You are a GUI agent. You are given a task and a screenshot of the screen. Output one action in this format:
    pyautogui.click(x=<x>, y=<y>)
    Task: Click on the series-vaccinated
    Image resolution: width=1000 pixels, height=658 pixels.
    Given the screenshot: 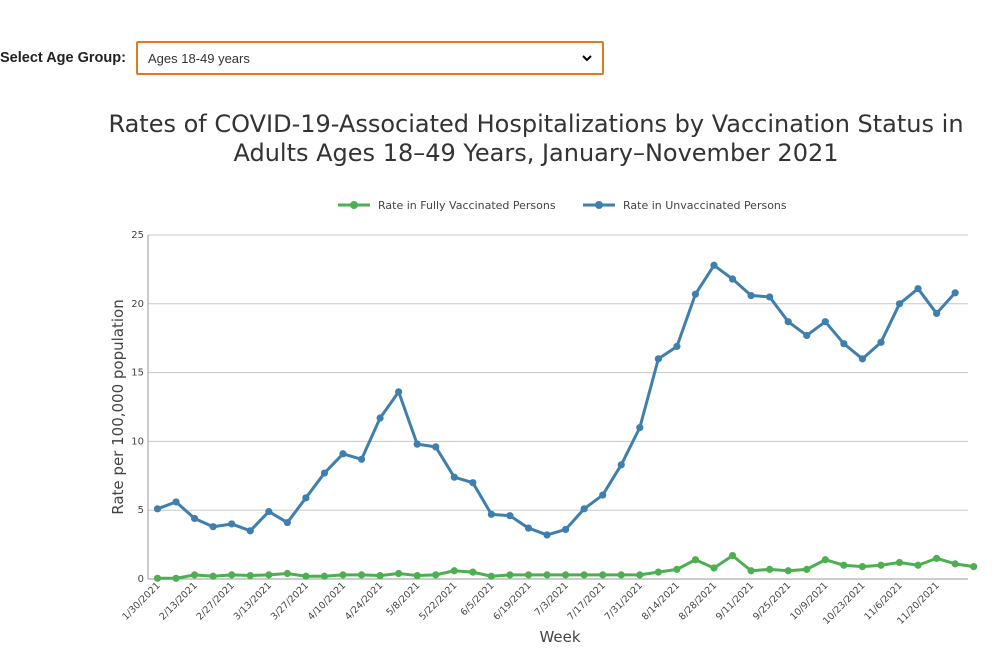 What is the action you would take?
    pyautogui.click(x=565, y=567)
    